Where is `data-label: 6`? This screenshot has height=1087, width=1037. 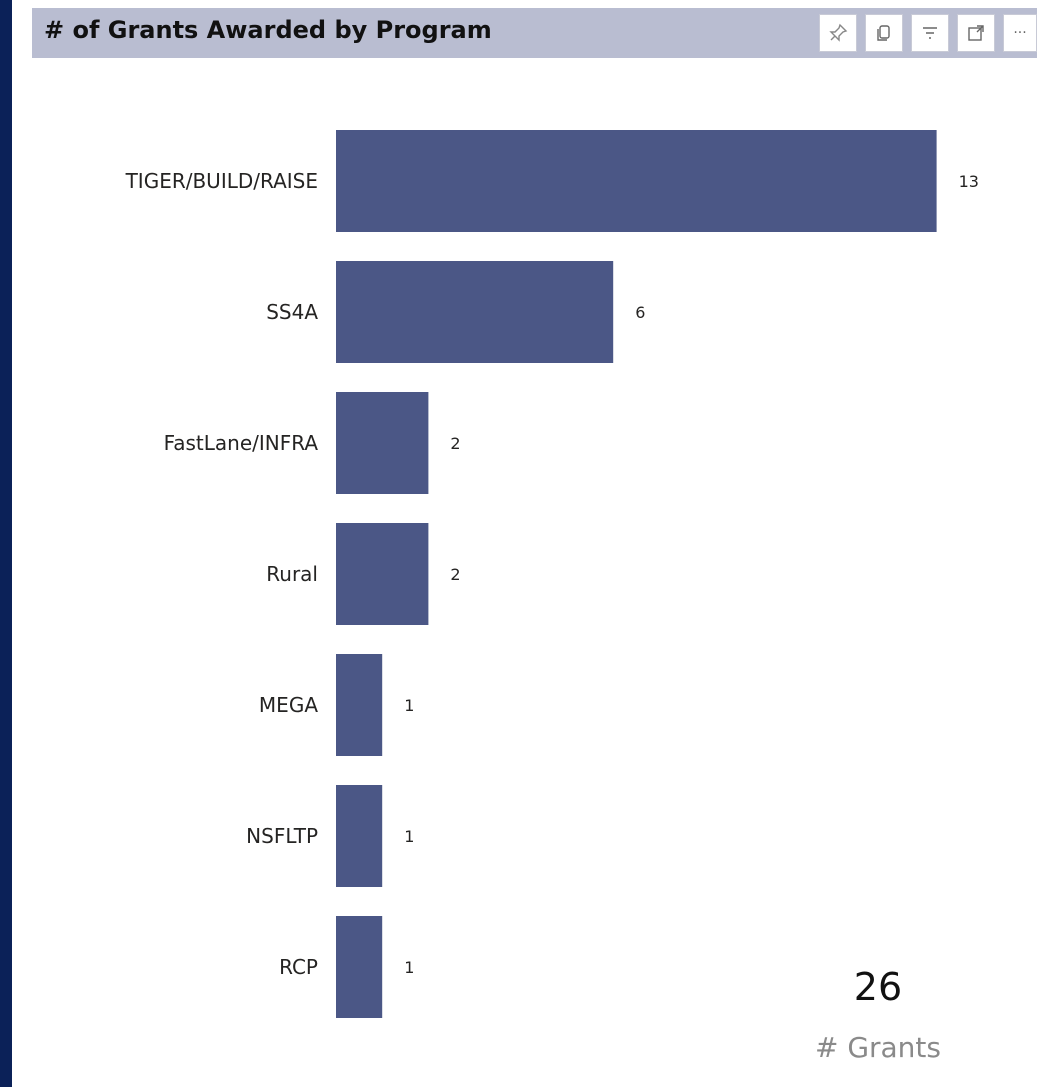 data-label: 6 is located at coordinates (640, 312).